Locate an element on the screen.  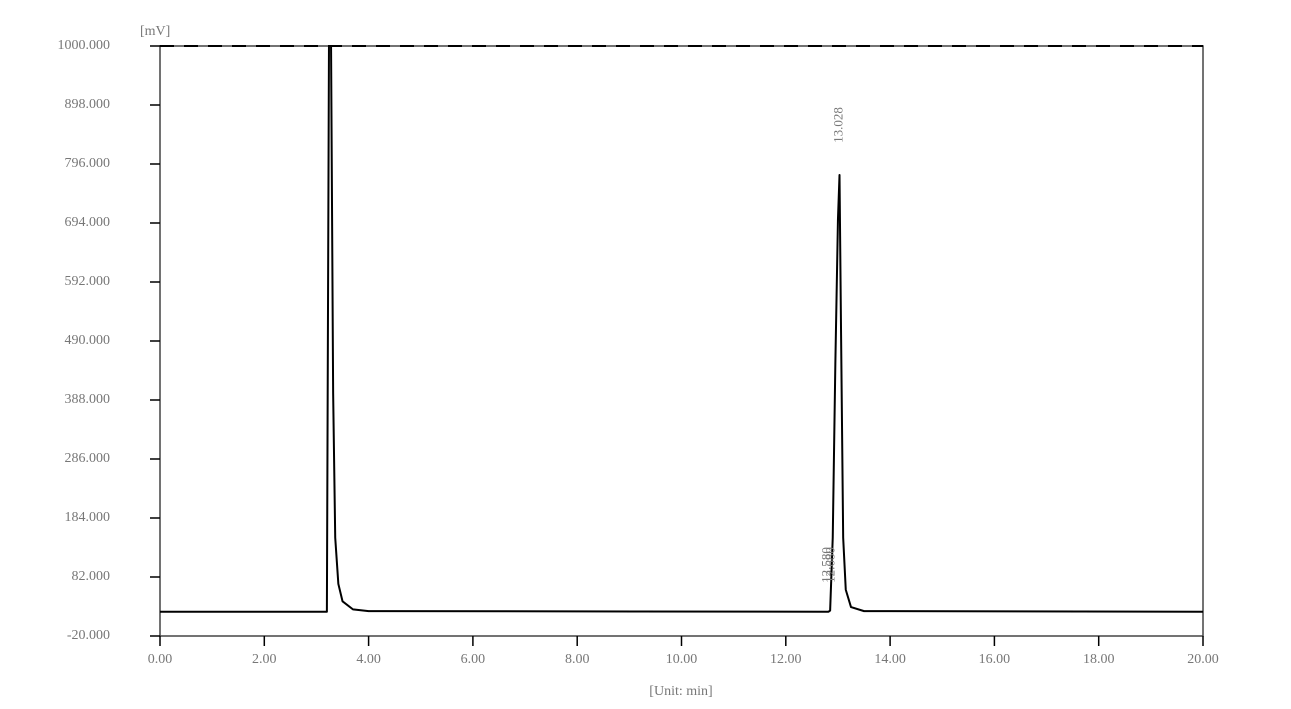
y-tick-label: 1000.000 is located at coordinates (84, 45).